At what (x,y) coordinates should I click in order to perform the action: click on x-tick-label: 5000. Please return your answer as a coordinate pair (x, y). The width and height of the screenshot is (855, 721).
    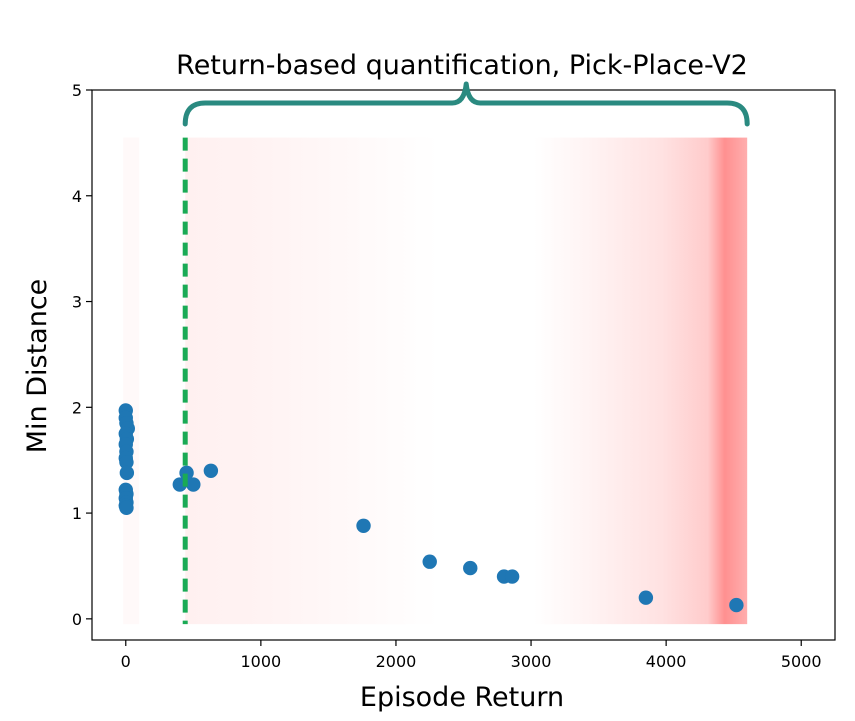
    Looking at the image, I should click on (801, 661).